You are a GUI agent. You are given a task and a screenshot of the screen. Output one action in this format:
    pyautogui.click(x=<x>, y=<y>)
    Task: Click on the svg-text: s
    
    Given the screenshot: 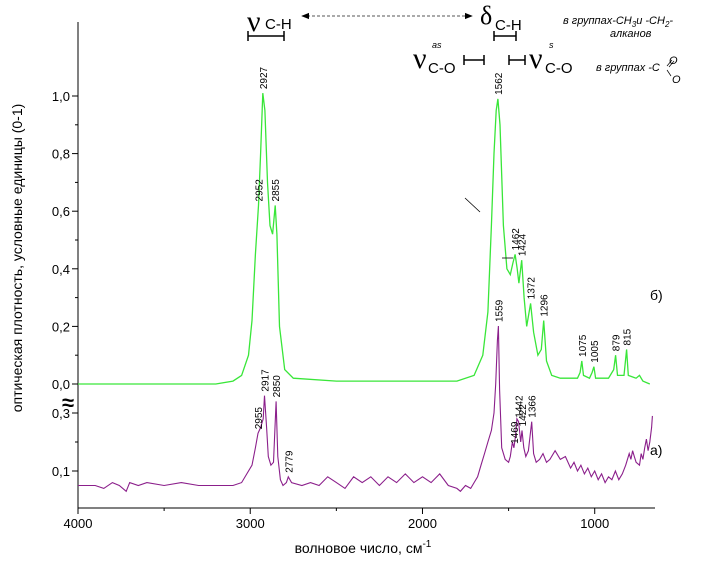 What is the action you would take?
    pyautogui.click(x=551, y=45)
    